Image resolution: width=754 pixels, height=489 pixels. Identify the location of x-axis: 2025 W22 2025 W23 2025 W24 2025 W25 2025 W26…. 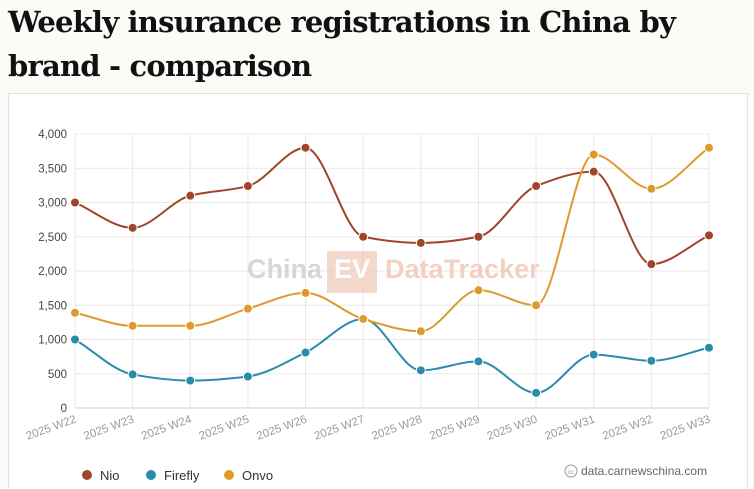
(368, 425).